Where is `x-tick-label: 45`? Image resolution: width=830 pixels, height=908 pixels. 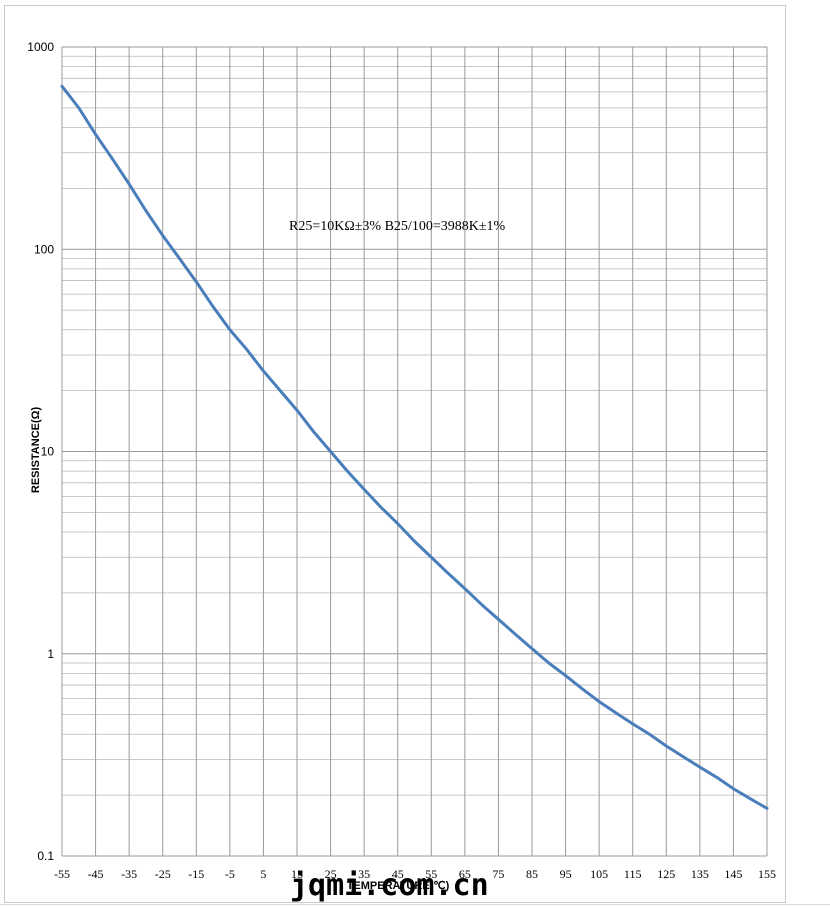
x-tick-label: 45 is located at coordinates (398, 874).